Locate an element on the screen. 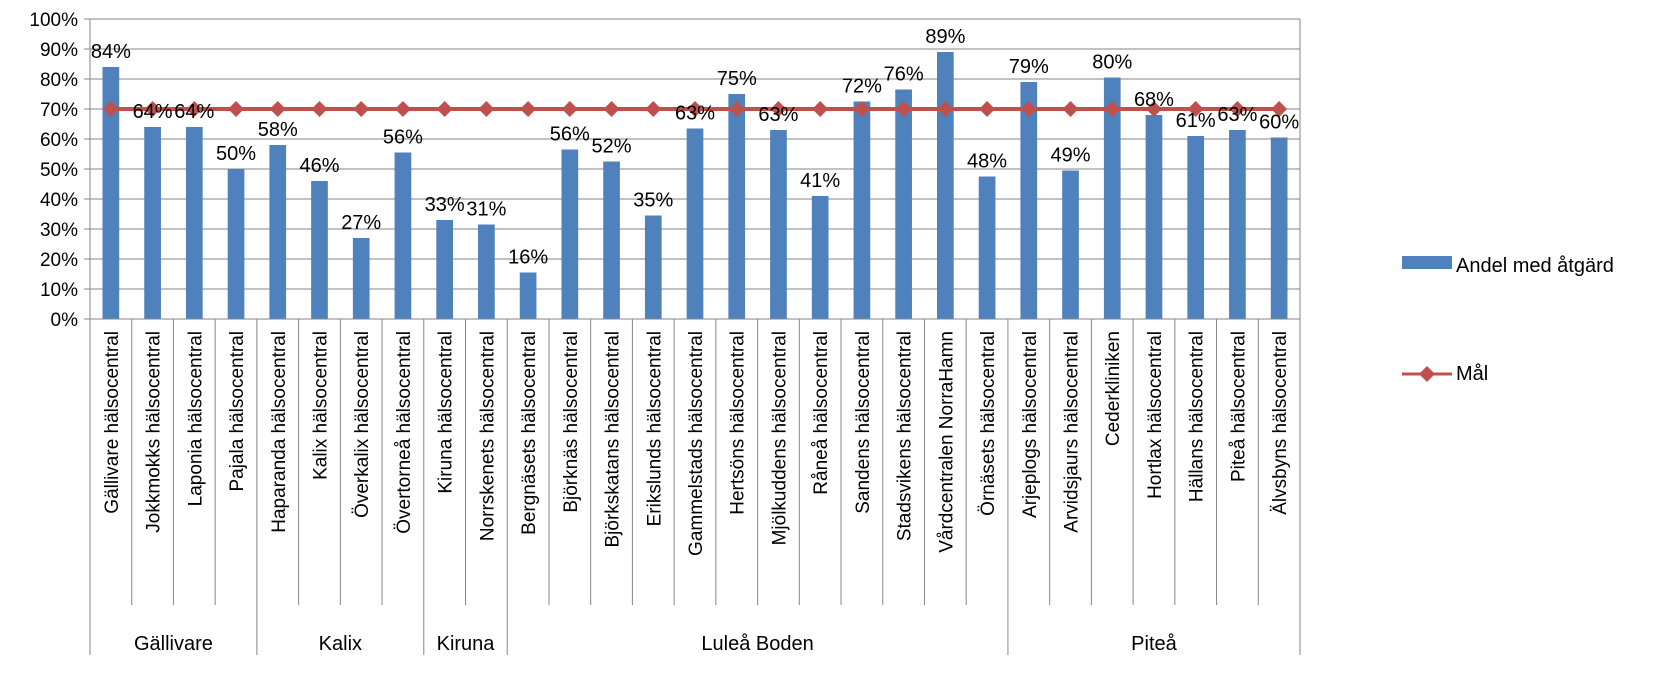 This screenshot has width=1667, height=695. category-label: Laponia hälsocentral is located at coordinates (195, 418).